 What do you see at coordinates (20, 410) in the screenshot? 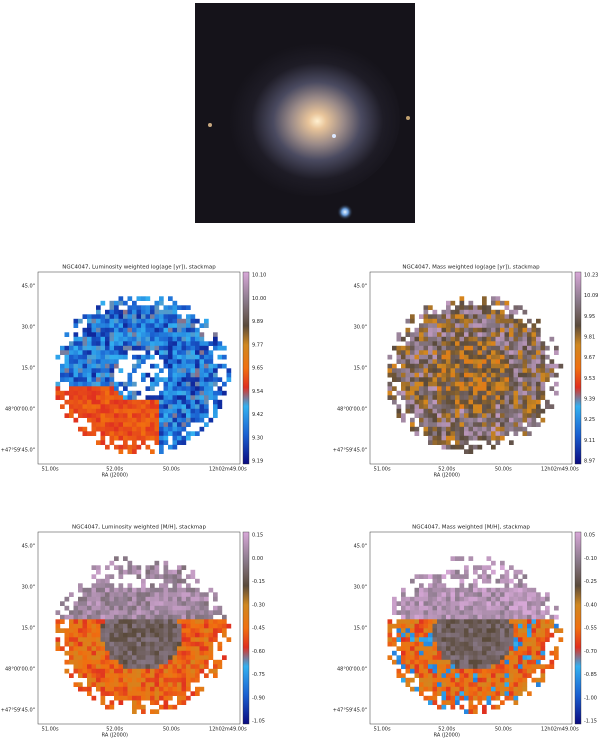
I see `y-tick-label: 48°00'00.0"` at bounding box center [20, 410].